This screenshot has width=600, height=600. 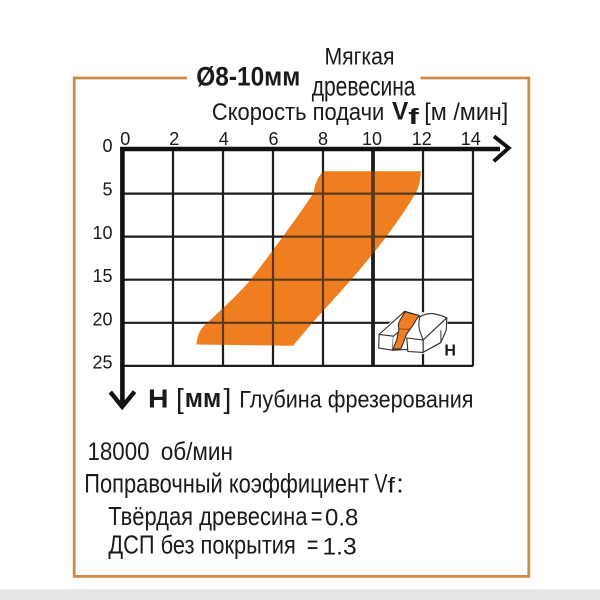 What do you see at coordinates (201, 545) in the screenshot?
I see `svg-text: ДСП без покрытия` at bounding box center [201, 545].